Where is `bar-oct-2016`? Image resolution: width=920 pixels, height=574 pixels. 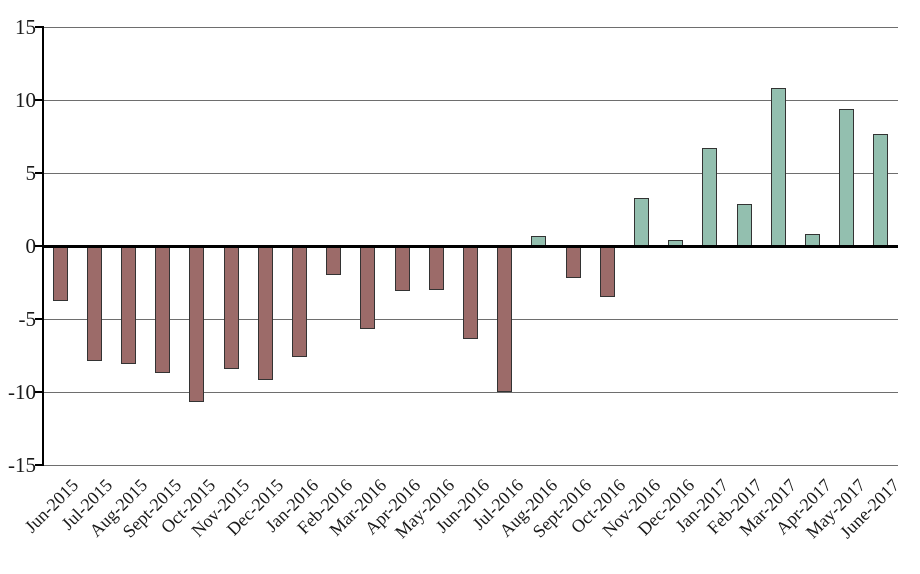 bar-oct-2016 is located at coordinates (607, 272).